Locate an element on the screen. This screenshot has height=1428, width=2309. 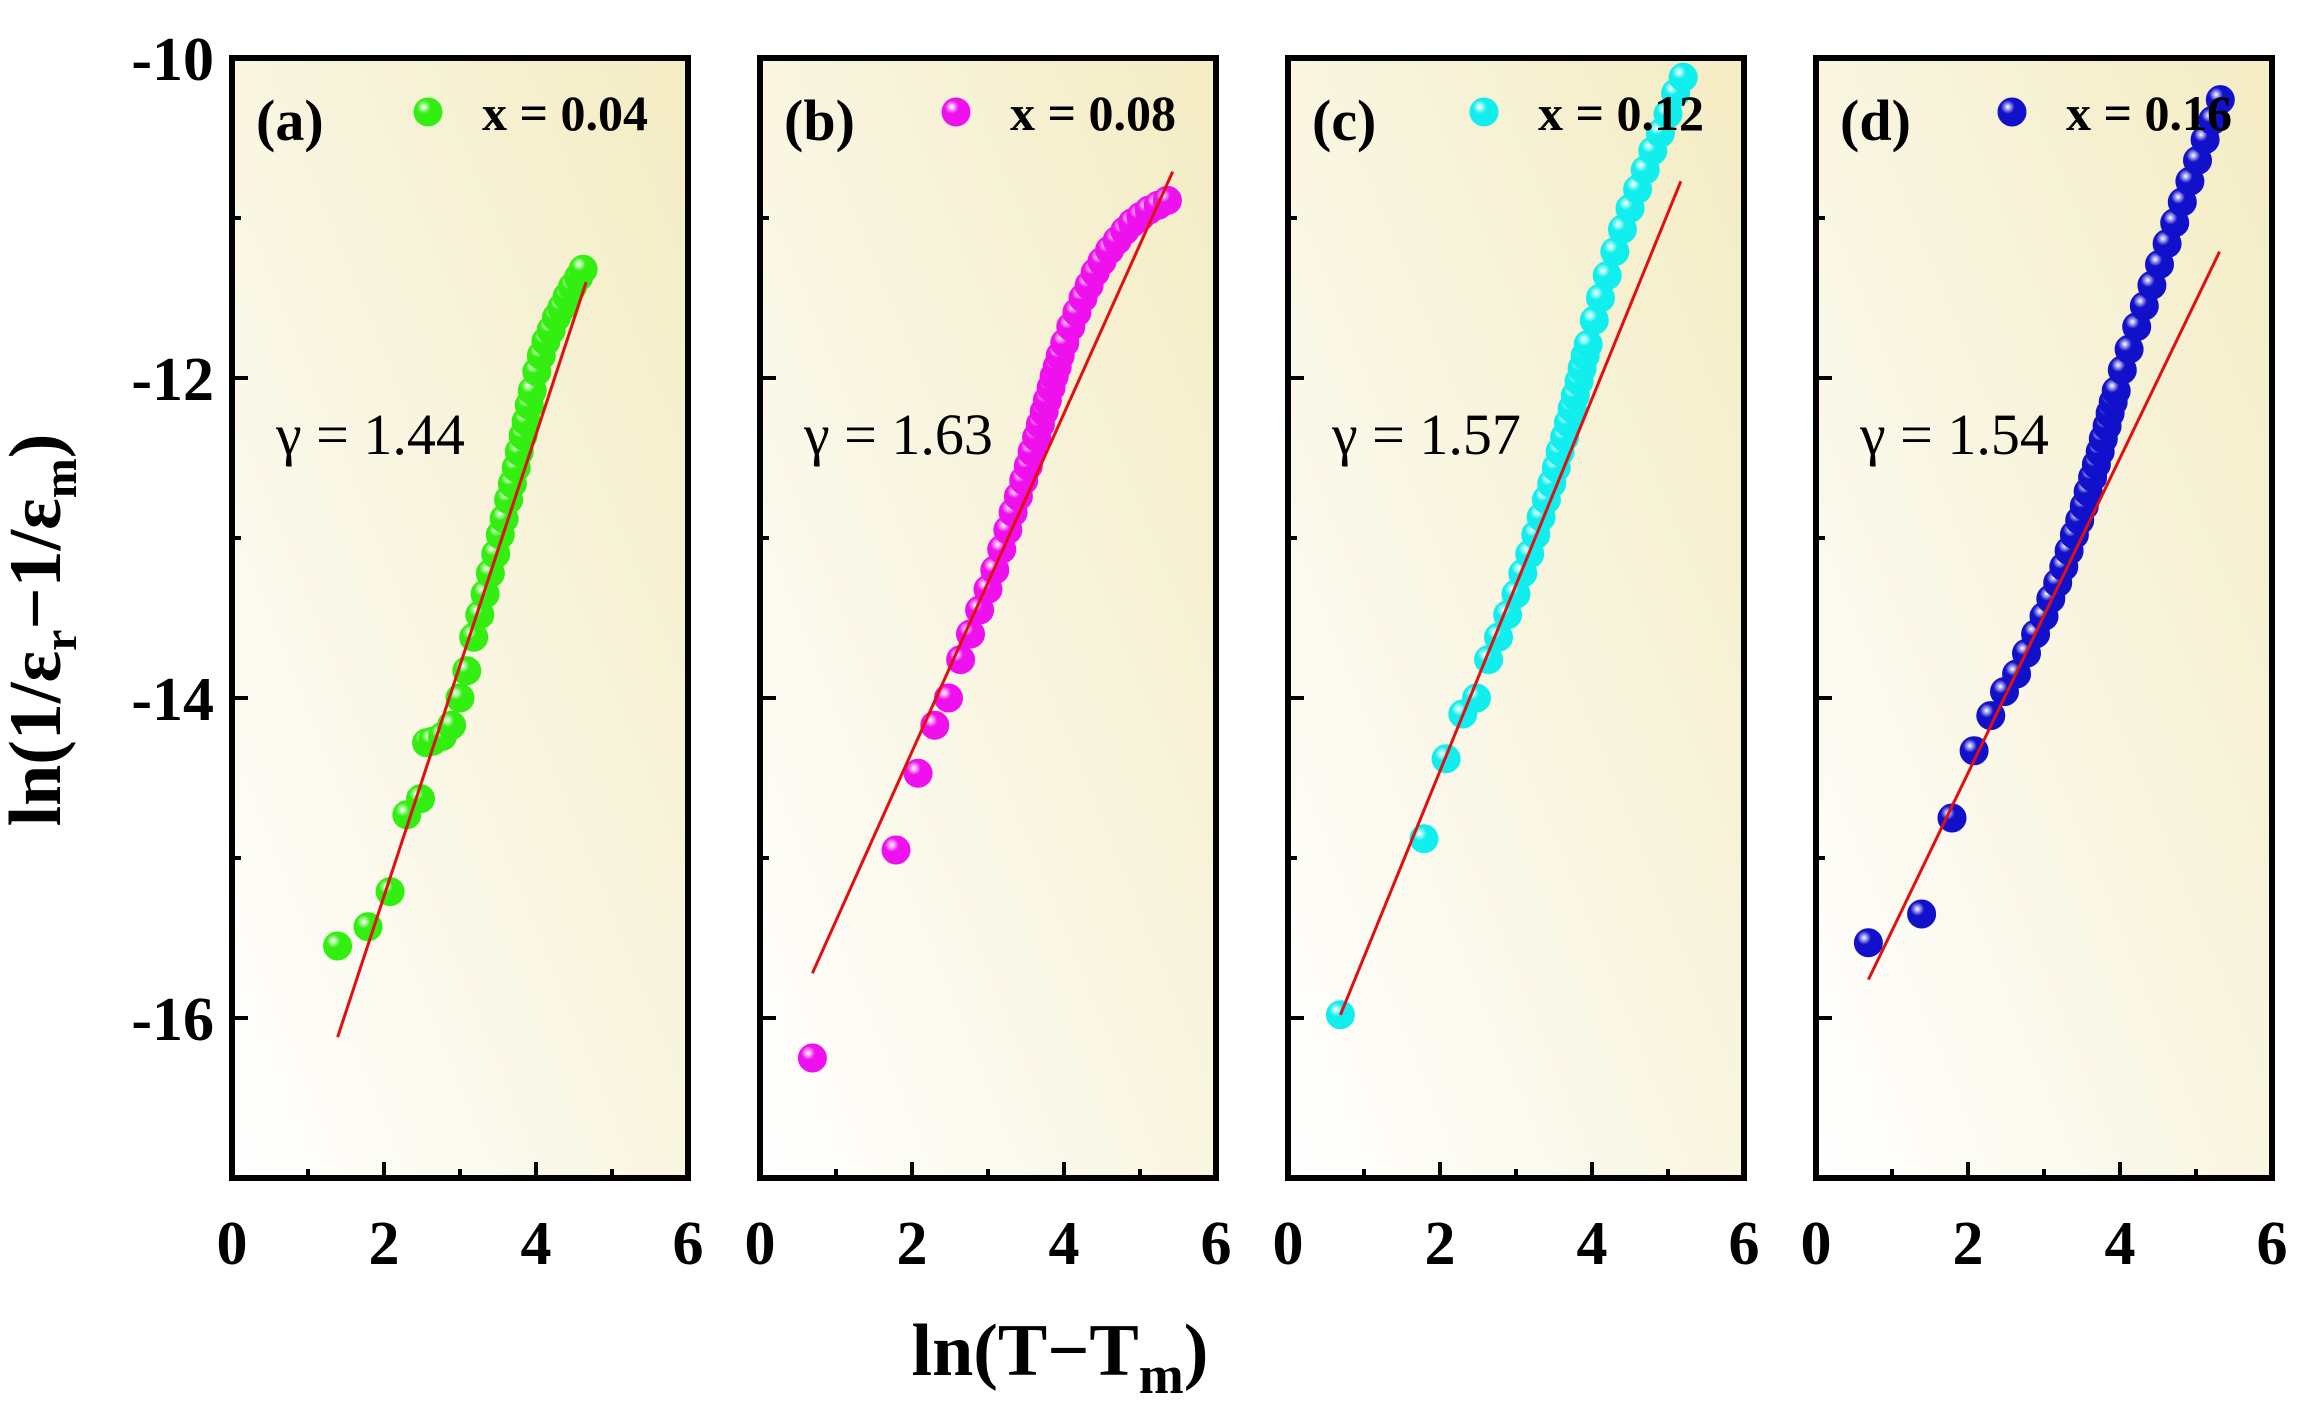
y-tick-label: -10 is located at coordinates (172, 60).